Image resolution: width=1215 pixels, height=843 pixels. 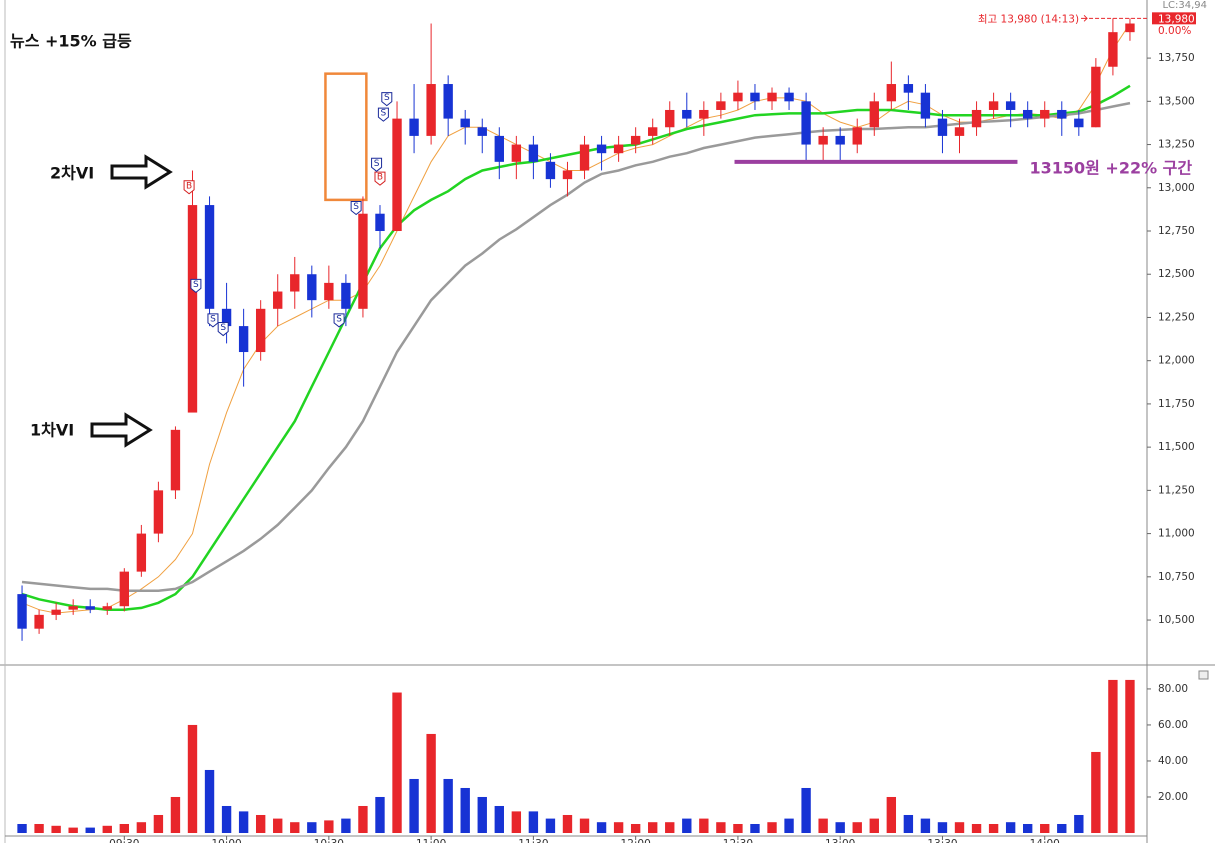 What do you see at coordinates (189, 186) in the screenshot?
I see `signal-label: B` at bounding box center [189, 186].